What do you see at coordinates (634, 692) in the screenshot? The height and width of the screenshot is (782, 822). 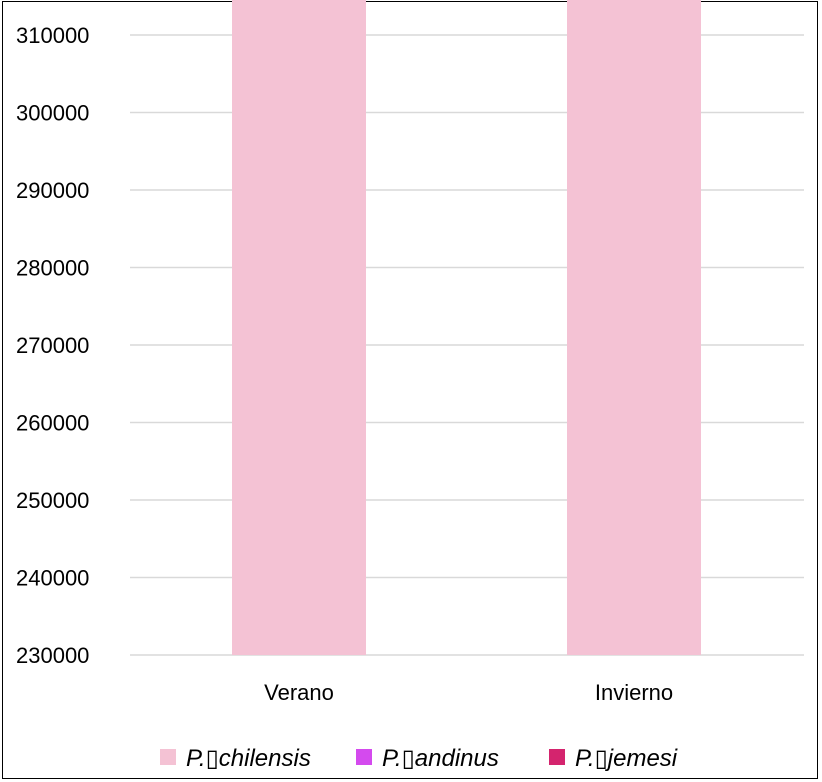 I see `x-category-label: Invierno` at bounding box center [634, 692].